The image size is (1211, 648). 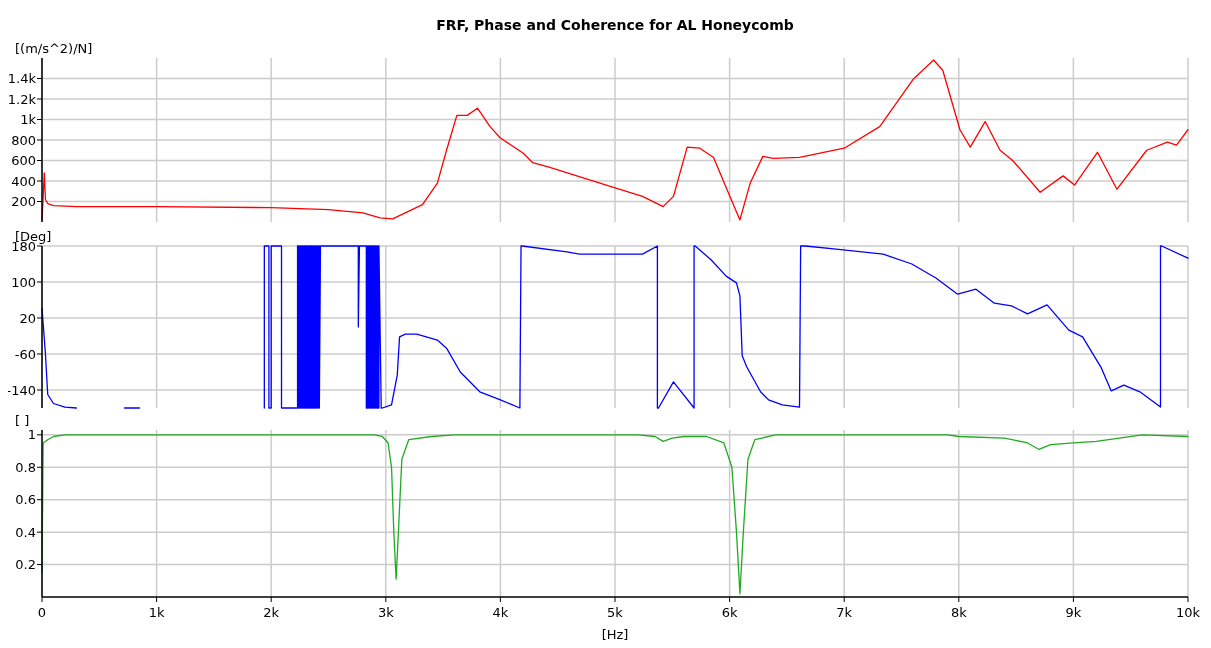 What do you see at coordinates (1188, 612) in the screenshot?
I see `x-tick-label: 10k` at bounding box center [1188, 612].